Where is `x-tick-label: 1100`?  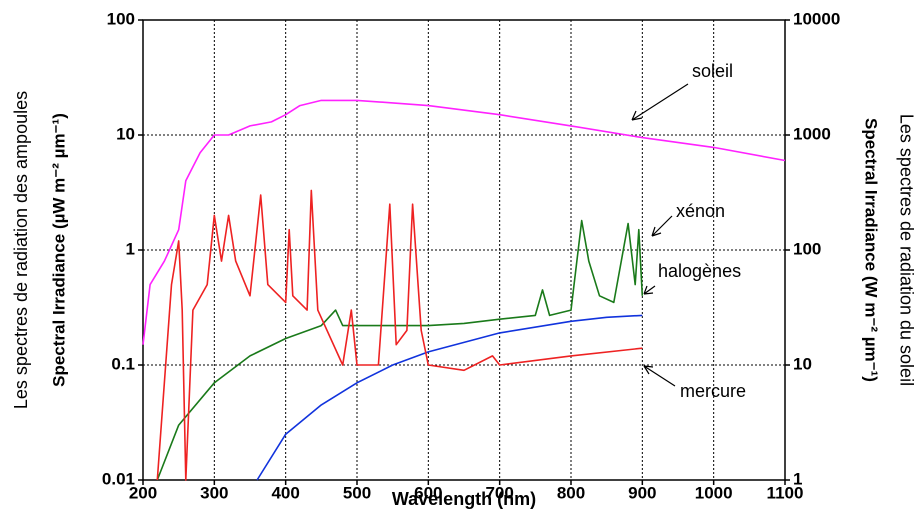 x-tick-label: 1100 is located at coordinates (785, 492).